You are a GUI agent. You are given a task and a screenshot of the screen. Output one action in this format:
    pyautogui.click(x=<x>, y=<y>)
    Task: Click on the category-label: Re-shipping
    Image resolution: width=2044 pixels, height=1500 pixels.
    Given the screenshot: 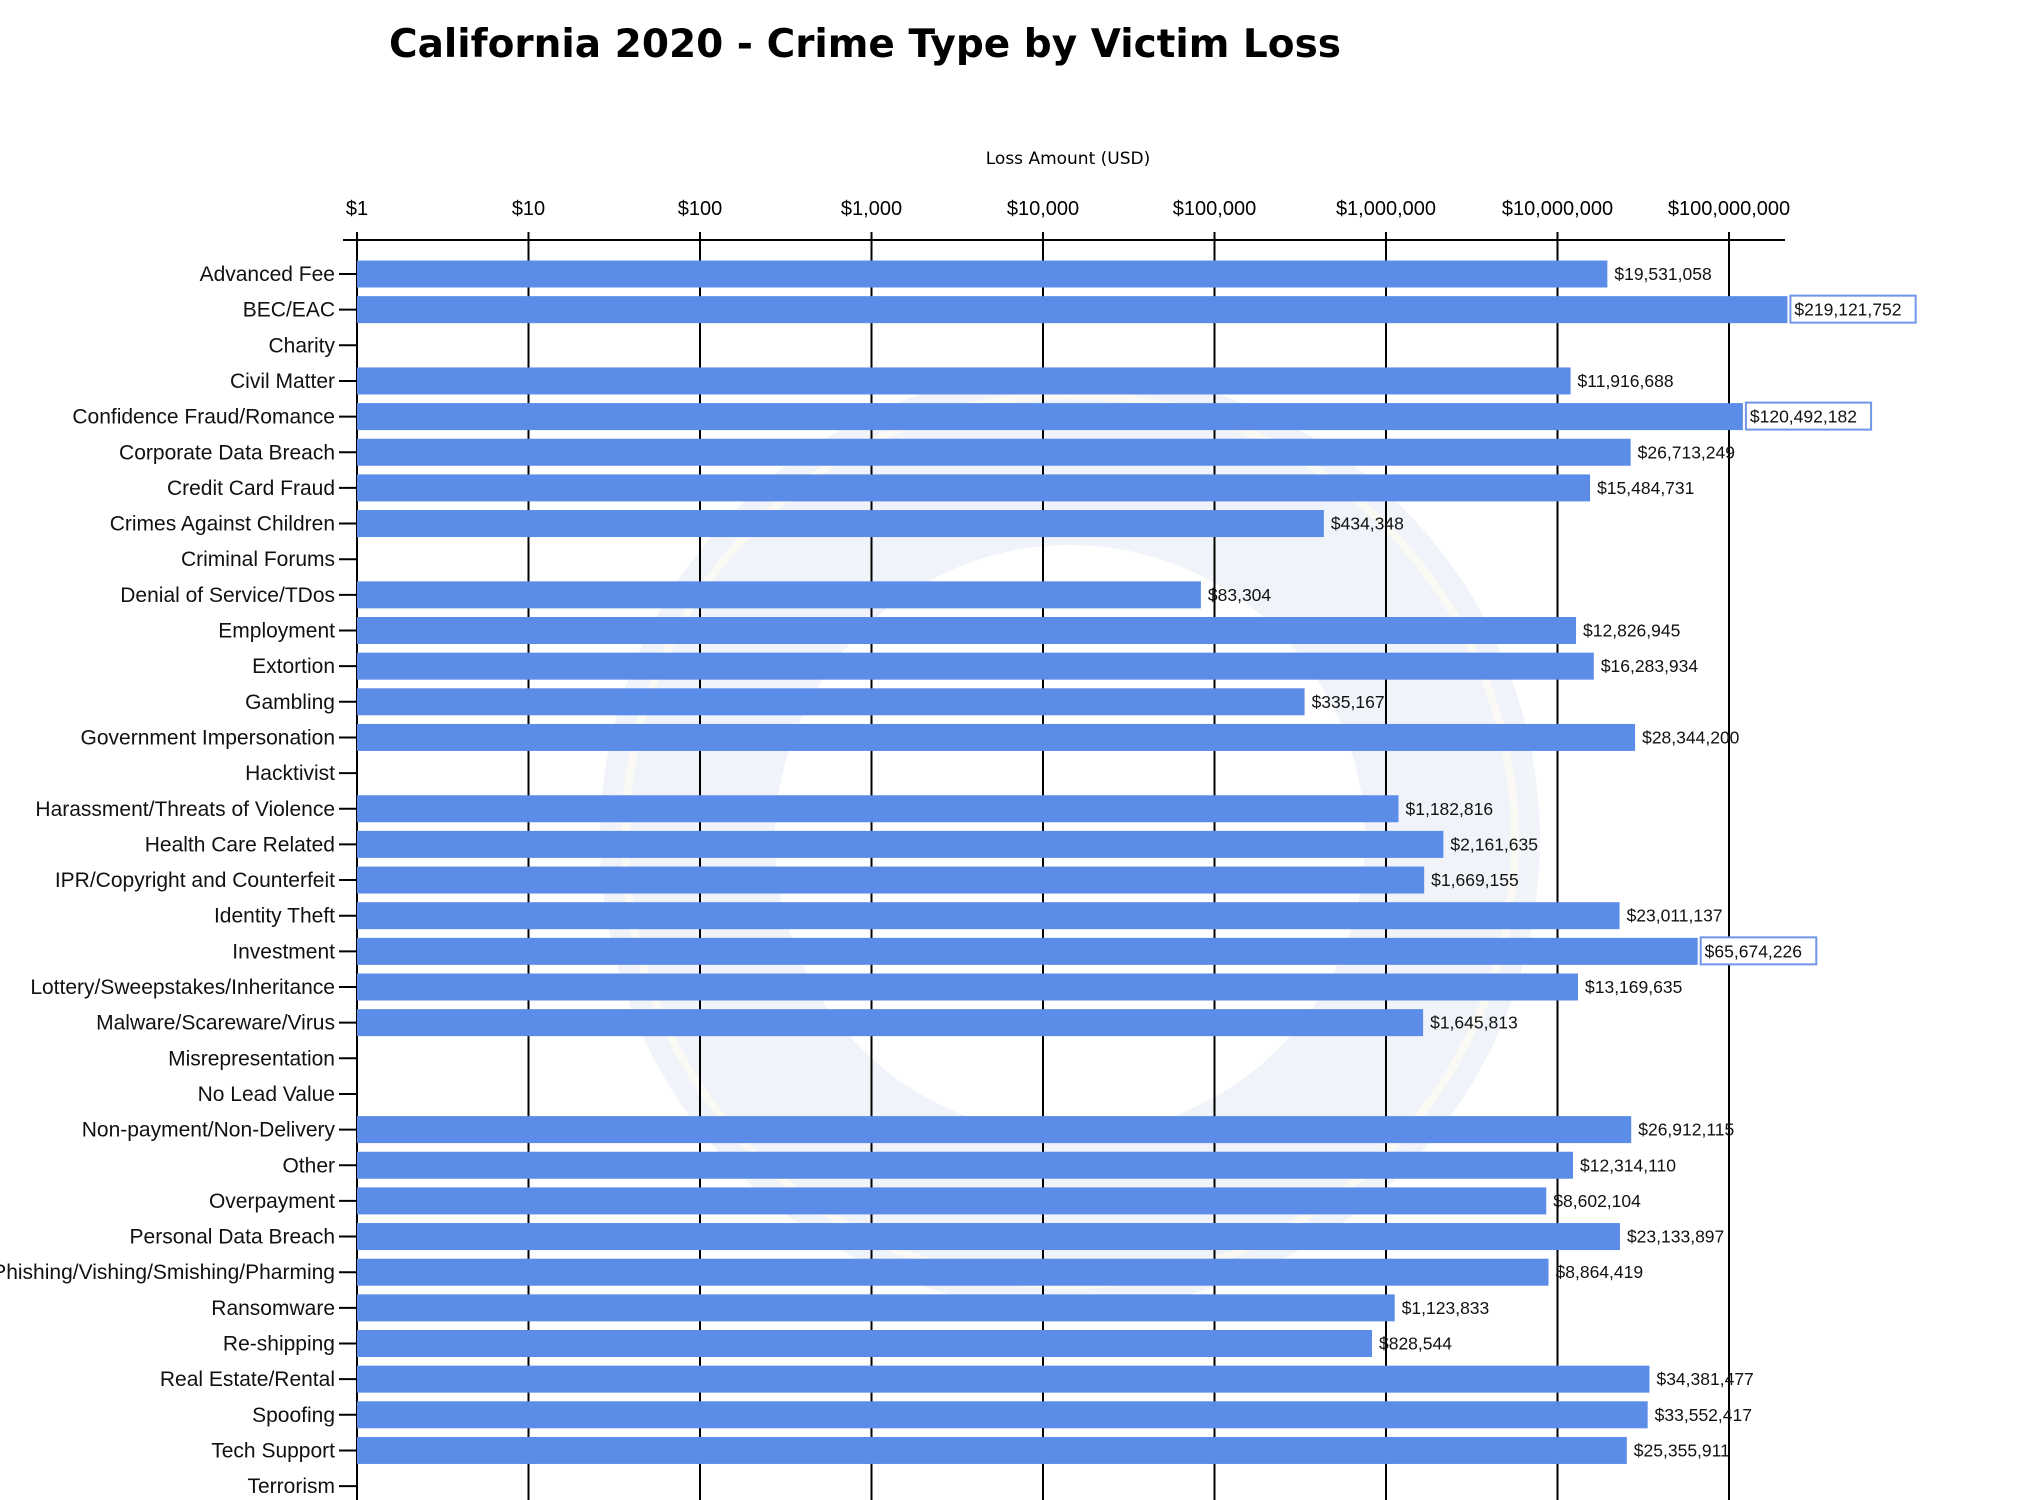 What is the action you would take?
    pyautogui.click(x=279, y=1344)
    